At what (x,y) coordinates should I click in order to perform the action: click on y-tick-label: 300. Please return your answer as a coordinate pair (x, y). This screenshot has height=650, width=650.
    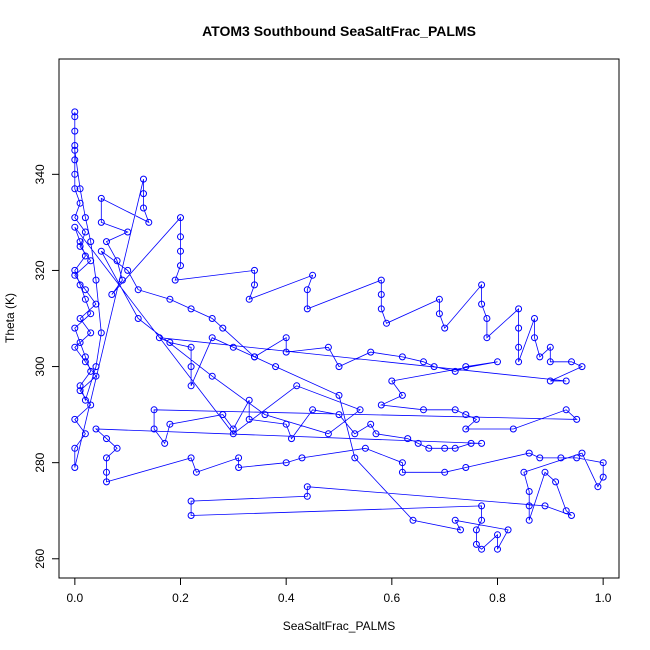
    Looking at the image, I should click on (40, 366).